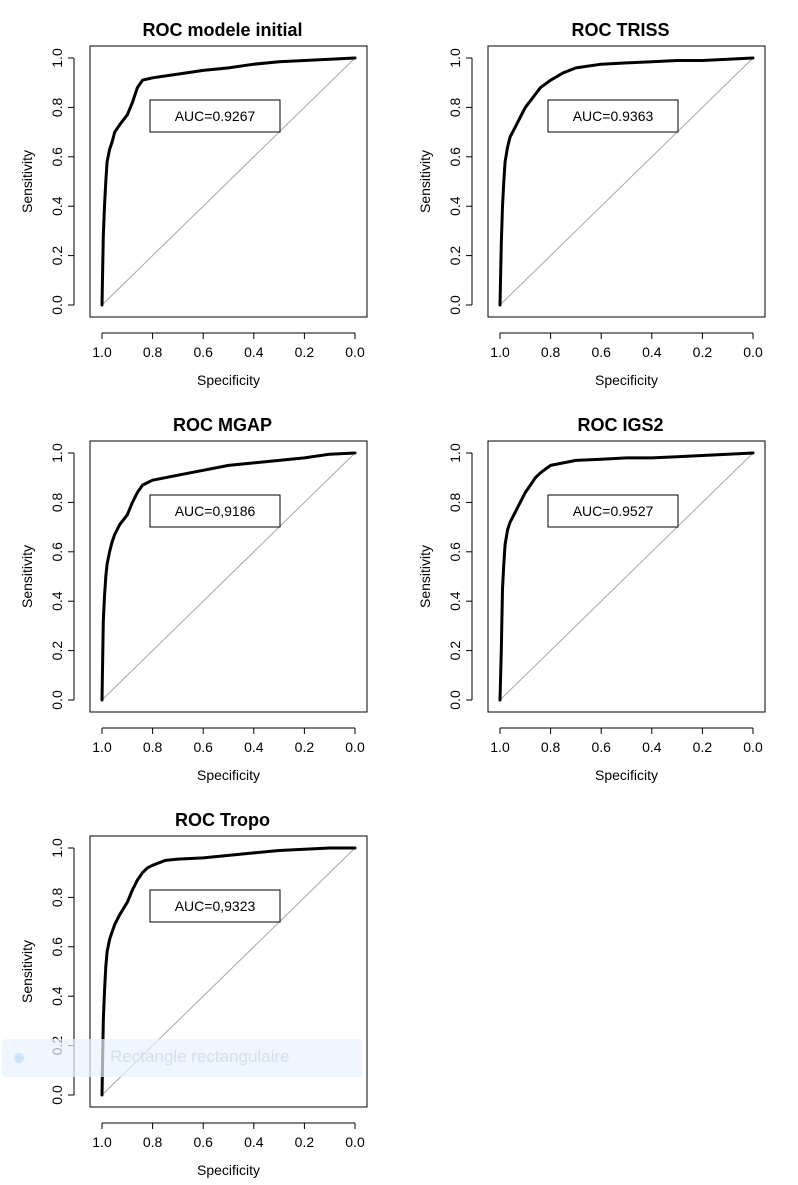  I want to click on auc-annotation: AUC=0,9323, so click(215, 906).